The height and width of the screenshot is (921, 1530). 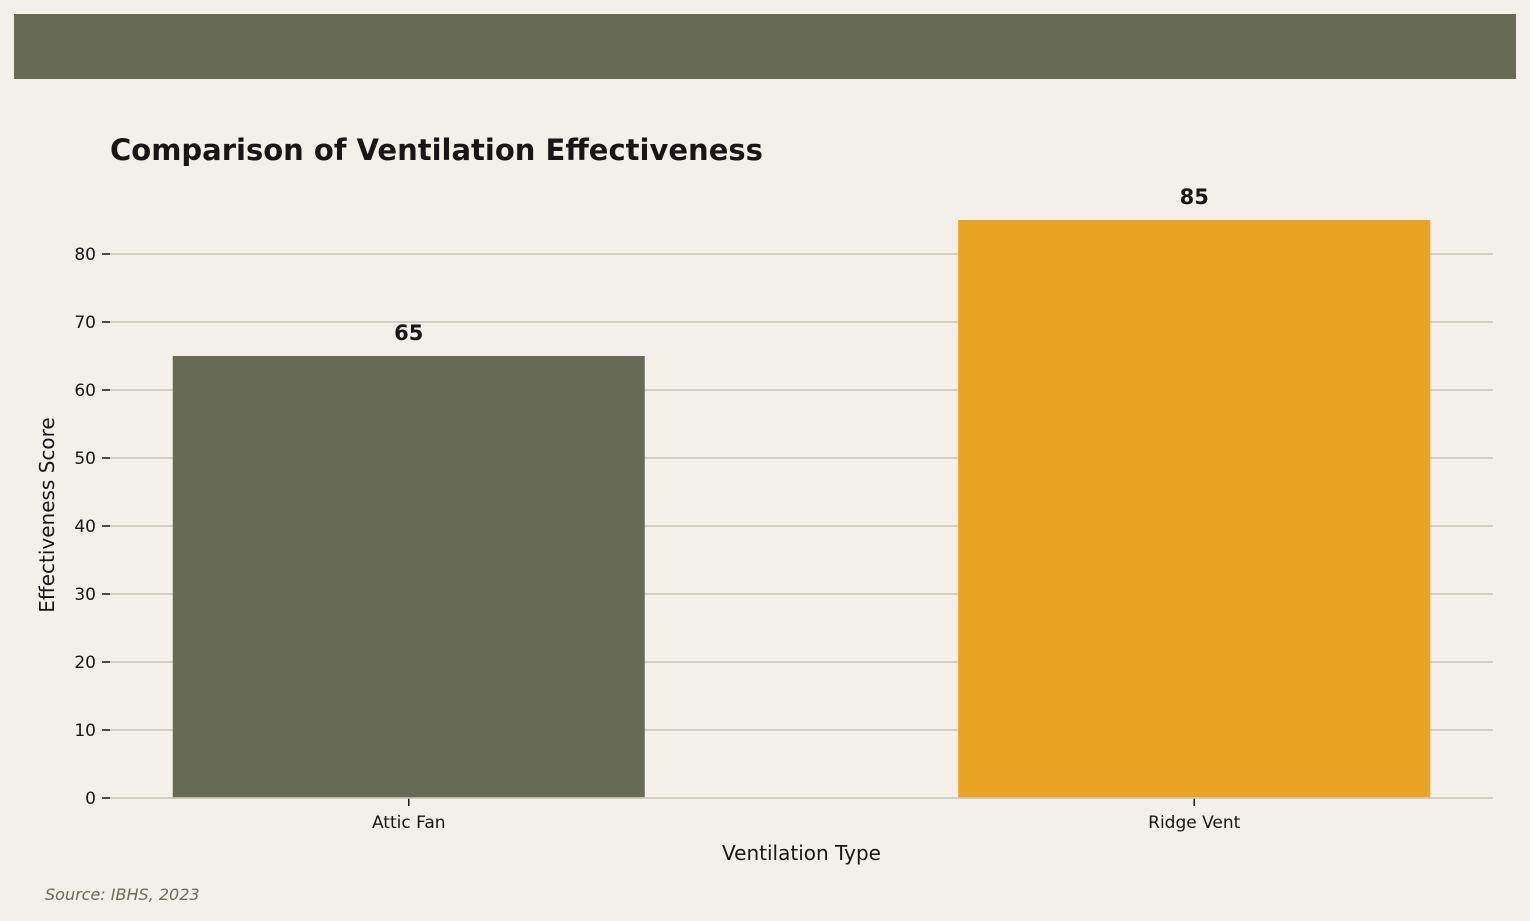 What do you see at coordinates (408, 577) in the screenshot?
I see `bar-attic-fan` at bounding box center [408, 577].